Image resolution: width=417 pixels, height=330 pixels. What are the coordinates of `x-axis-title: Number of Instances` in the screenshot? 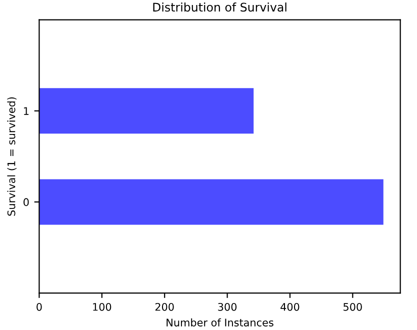 It's located at (220, 322).